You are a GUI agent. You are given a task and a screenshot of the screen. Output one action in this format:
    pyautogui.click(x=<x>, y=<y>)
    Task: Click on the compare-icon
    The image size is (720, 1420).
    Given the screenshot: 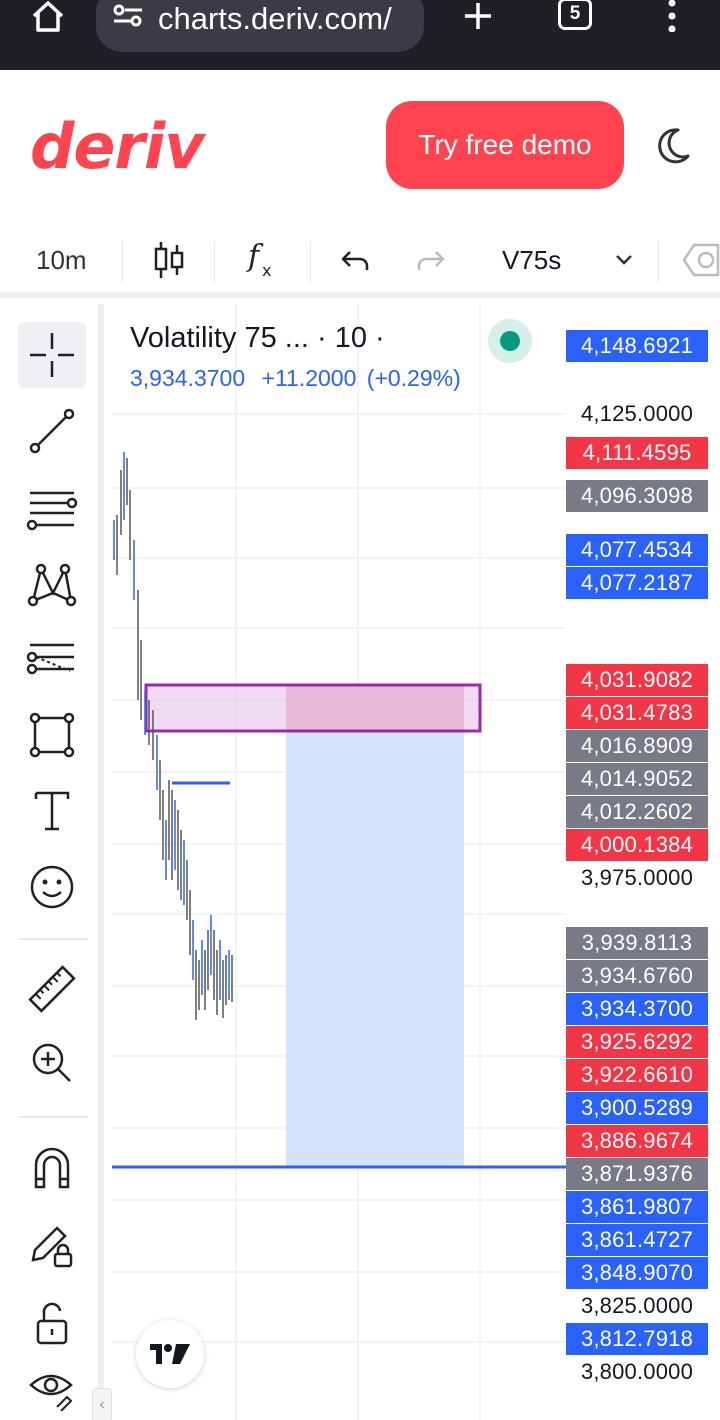 What is the action you would take?
    pyautogui.click(x=701, y=260)
    